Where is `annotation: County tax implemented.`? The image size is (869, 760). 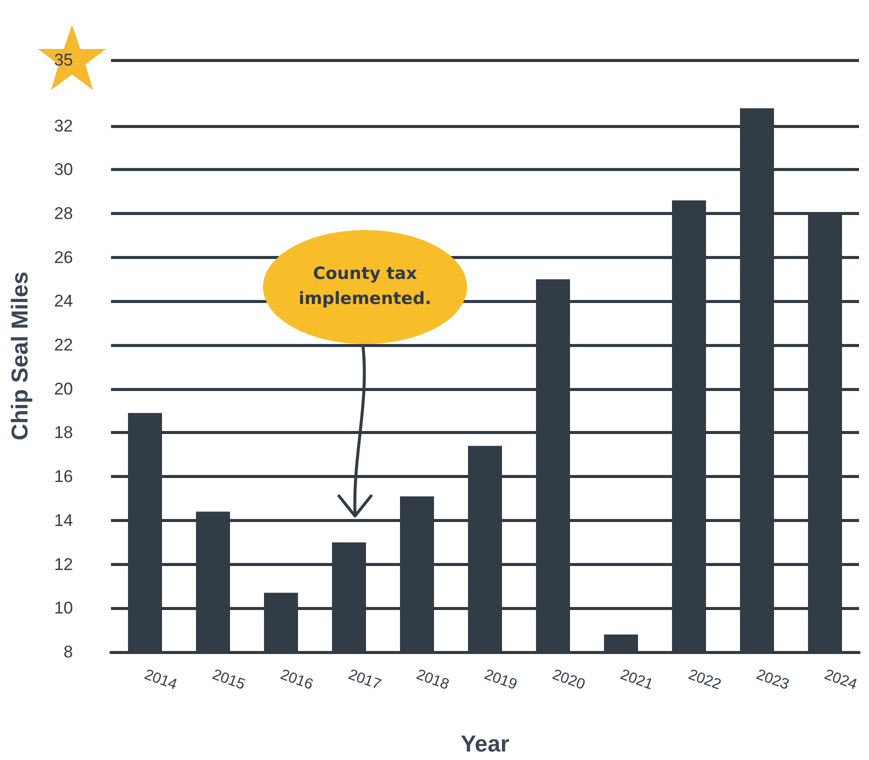
annotation: County tax implemented. is located at coordinates (365, 287).